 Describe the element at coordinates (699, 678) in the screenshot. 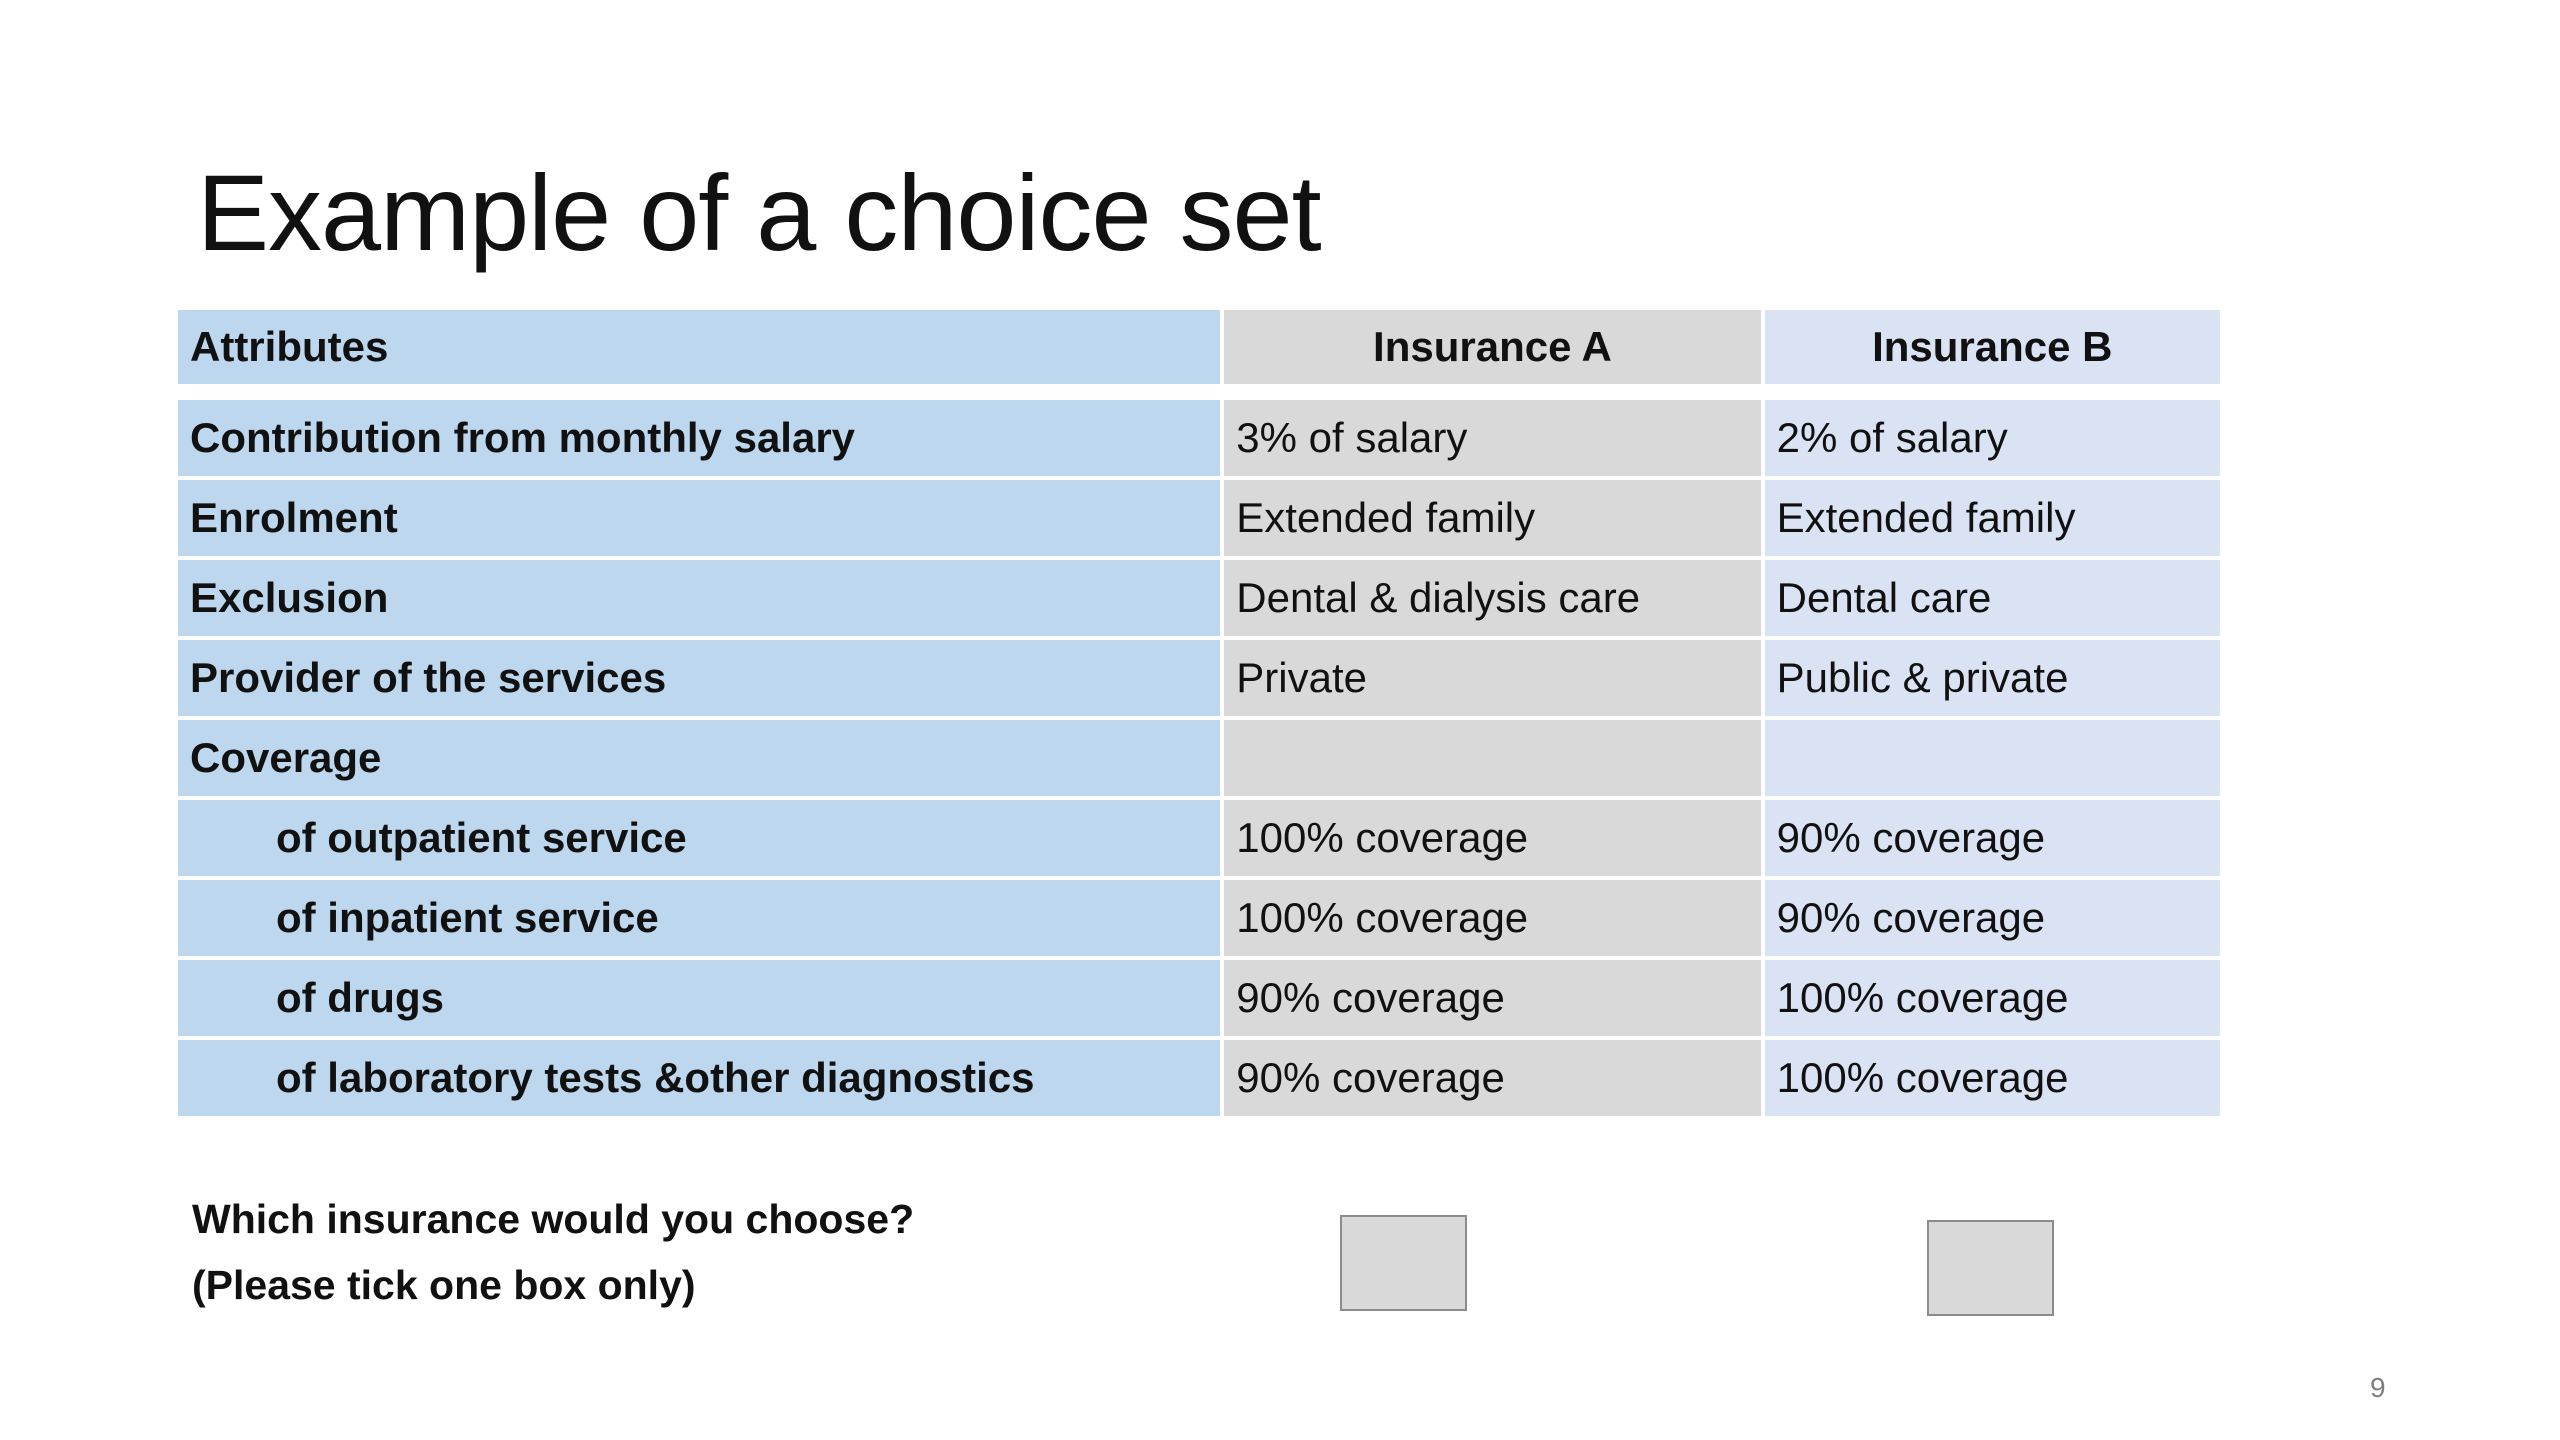

I see `row-attribute: Provider of the services` at that location.